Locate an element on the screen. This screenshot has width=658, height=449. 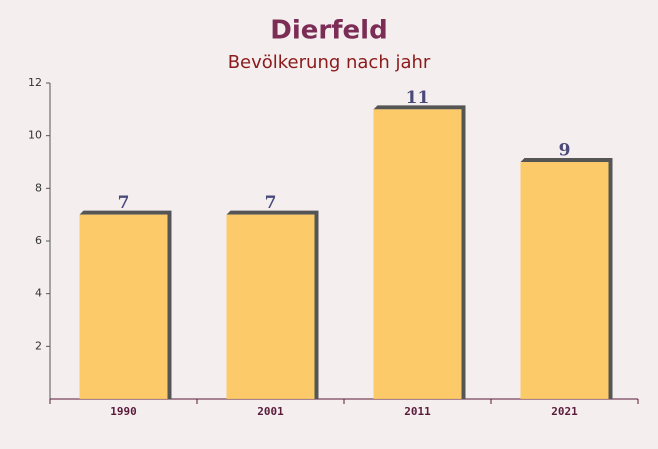
y-tick-label: 4 is located at coordinates (38, 293).